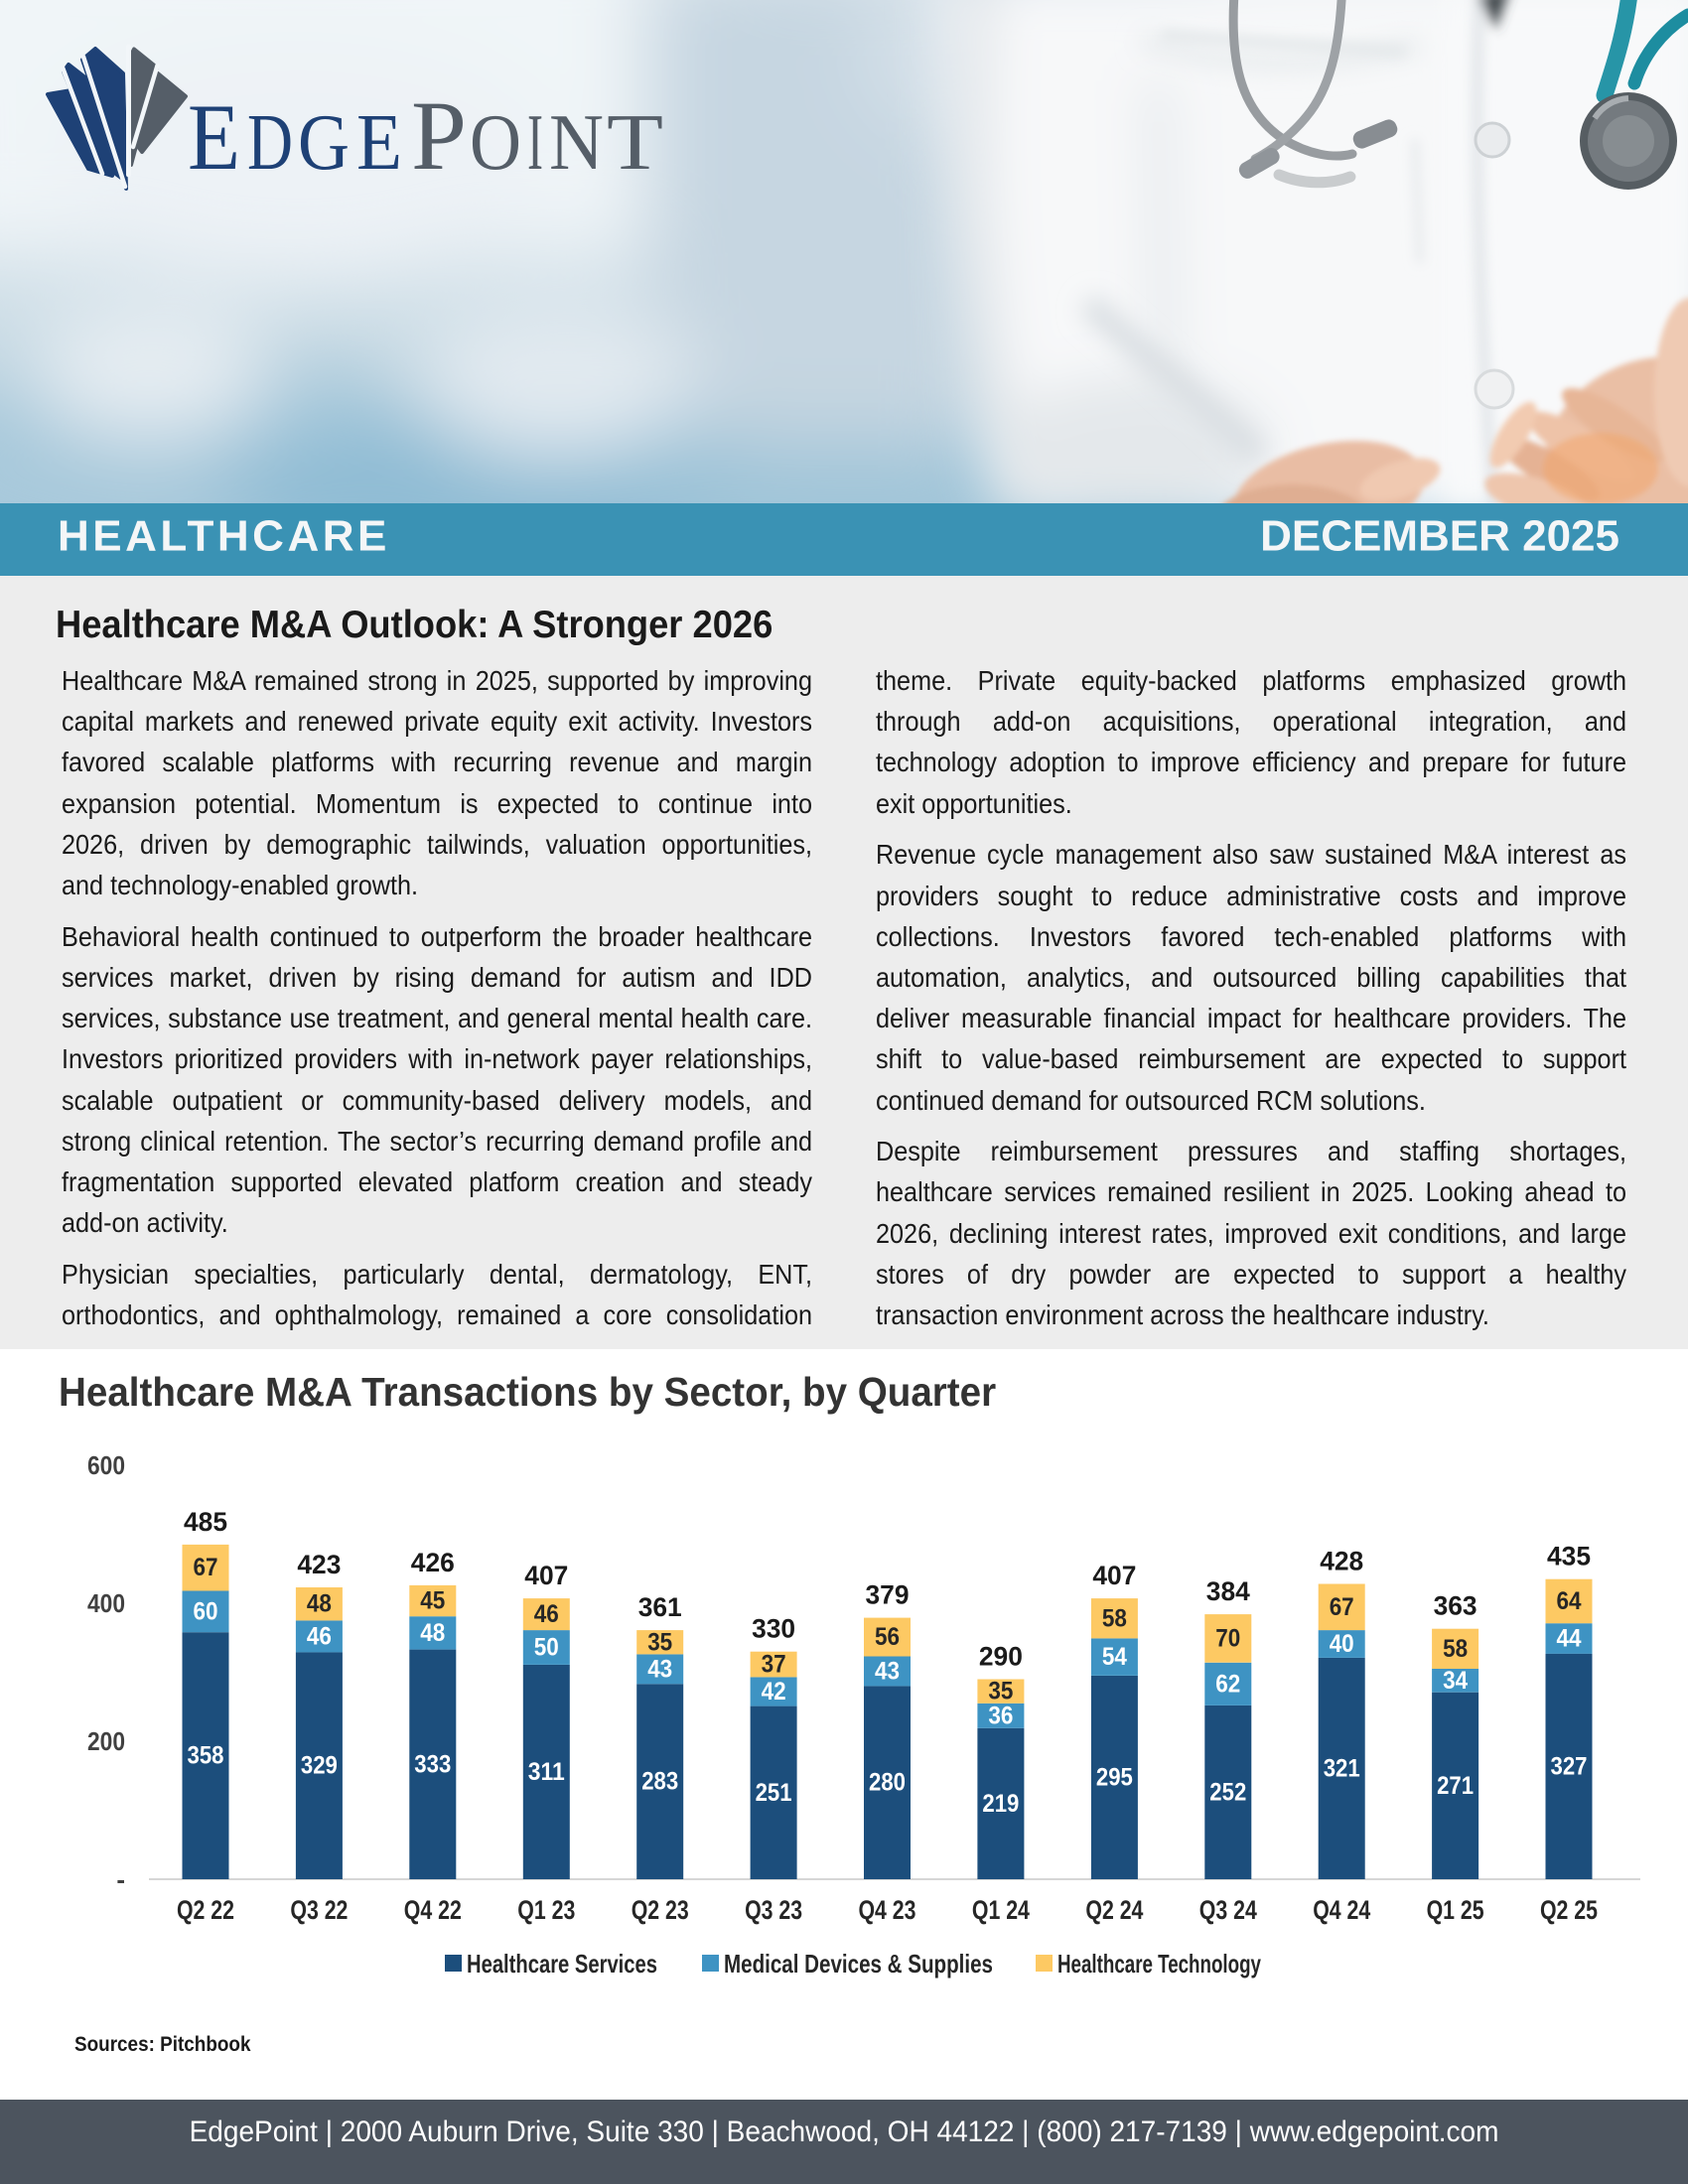 The width and height of the screenshot is (1688, 2184). What do you see at coordinates (774, 1665) in the screenshot?
I see `svg-text: 37` at bounding box center [774, 1665].